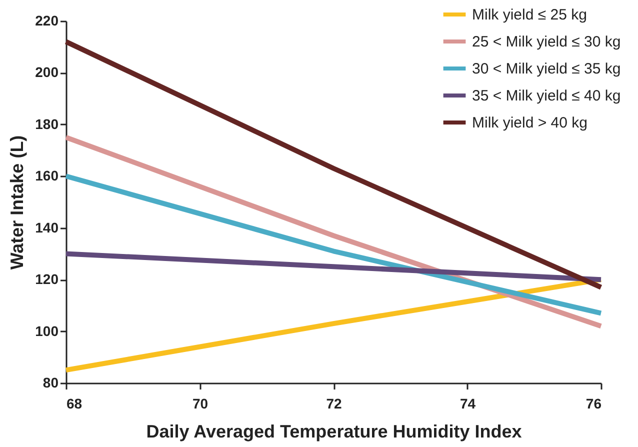 Image resolution: width=638 pixels, height=447 pixels. Describe the element at coordinates (546, 96) in the screenshot. I see `legend-label: 35 < Milk yield ≤ 40 kg` at that location.